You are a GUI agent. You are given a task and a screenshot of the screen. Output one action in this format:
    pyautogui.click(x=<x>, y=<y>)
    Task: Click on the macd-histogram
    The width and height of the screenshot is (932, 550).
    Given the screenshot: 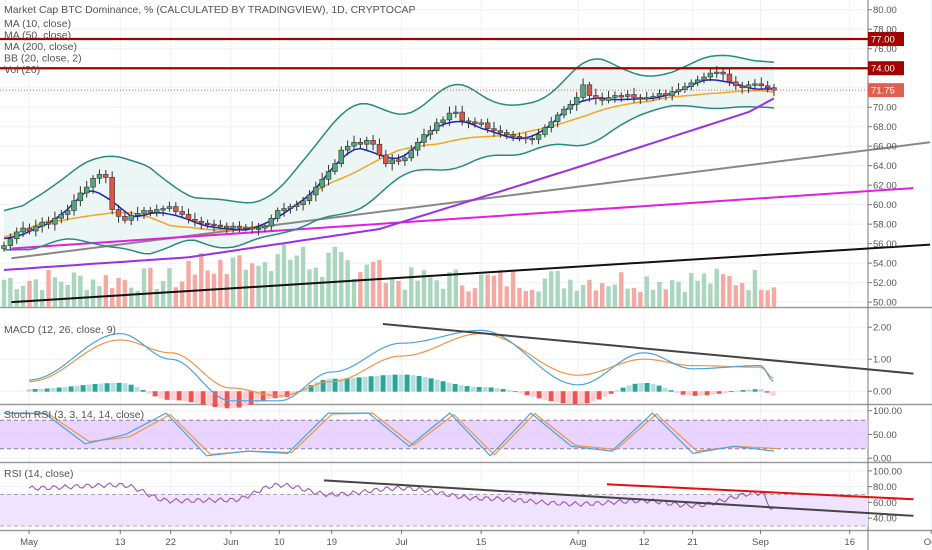 What is the action you would take?
    pyautogui.click(x=401, y=391)
    